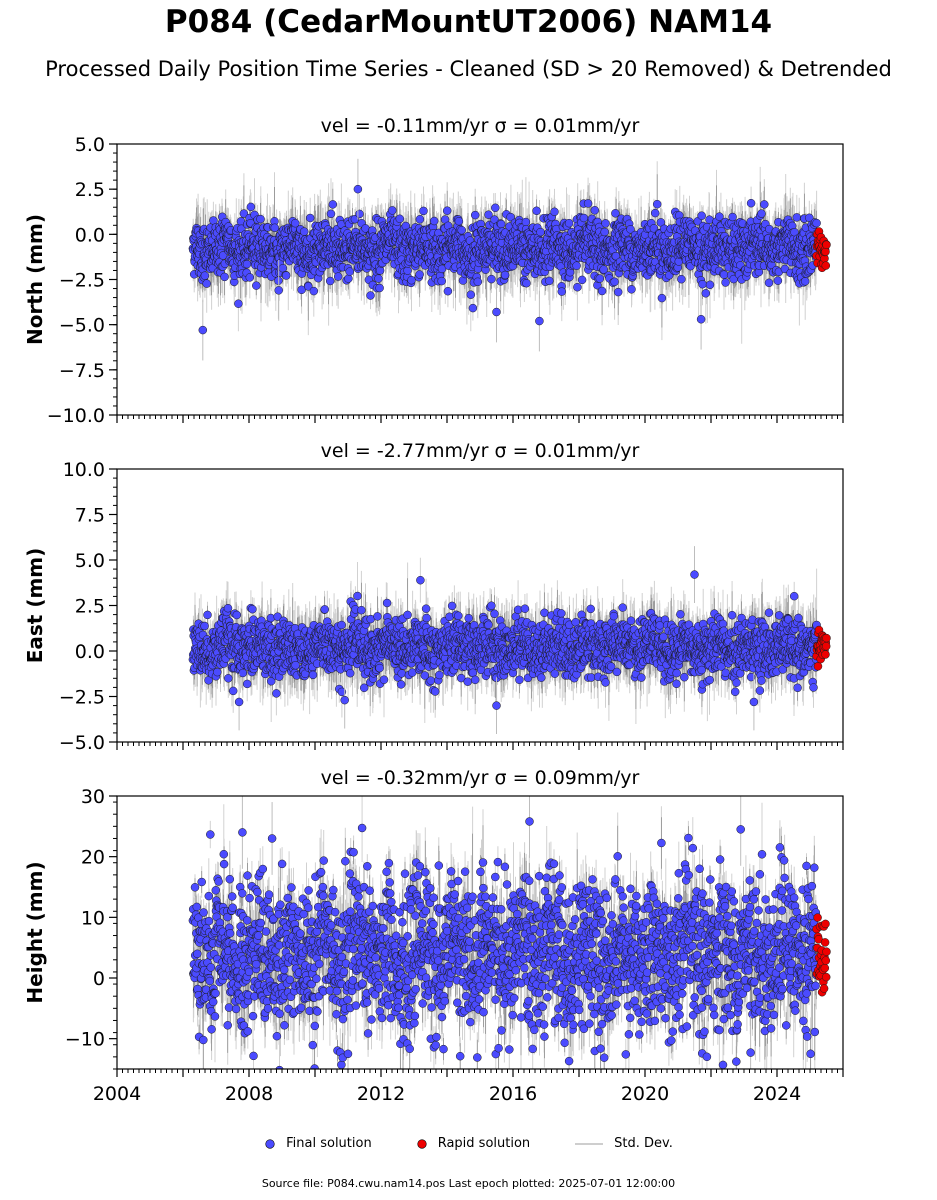 The image size is (937, 1200). I want to click on y-tick-label: 2.5, so click(90, 190).